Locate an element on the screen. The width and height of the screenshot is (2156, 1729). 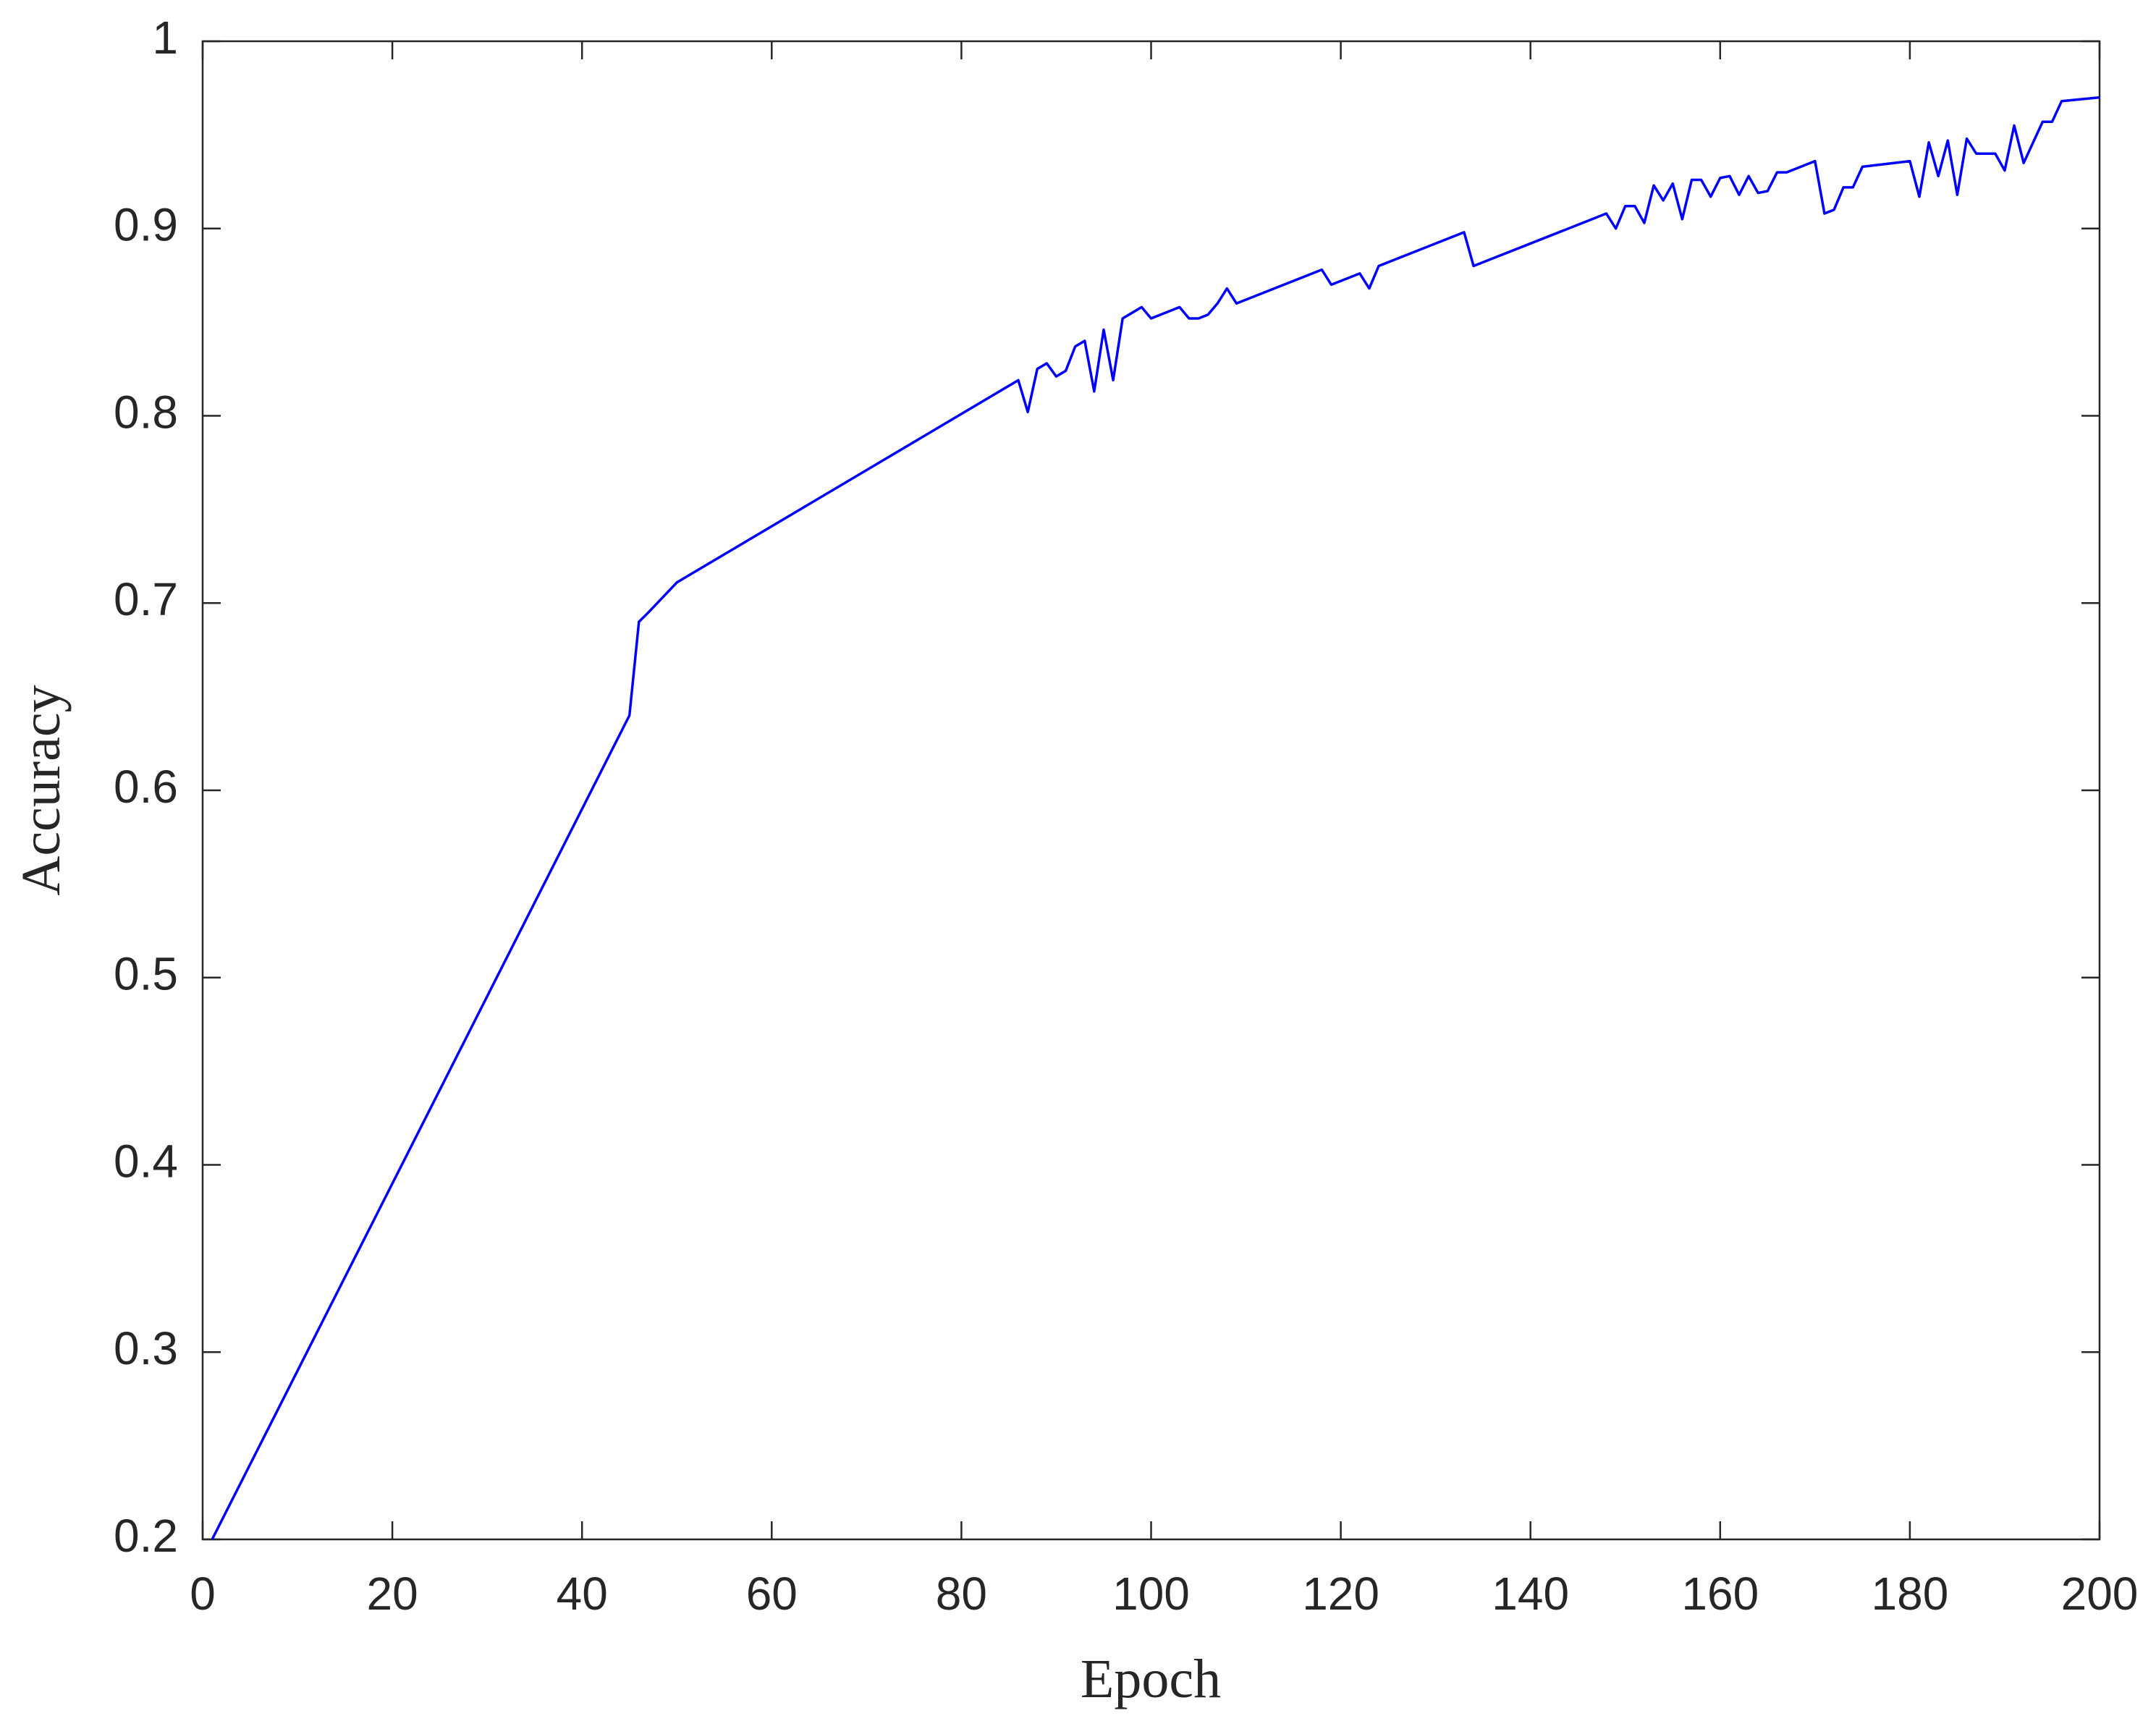
y-tick-label: 0.7 is located at coordinates (146, 599).